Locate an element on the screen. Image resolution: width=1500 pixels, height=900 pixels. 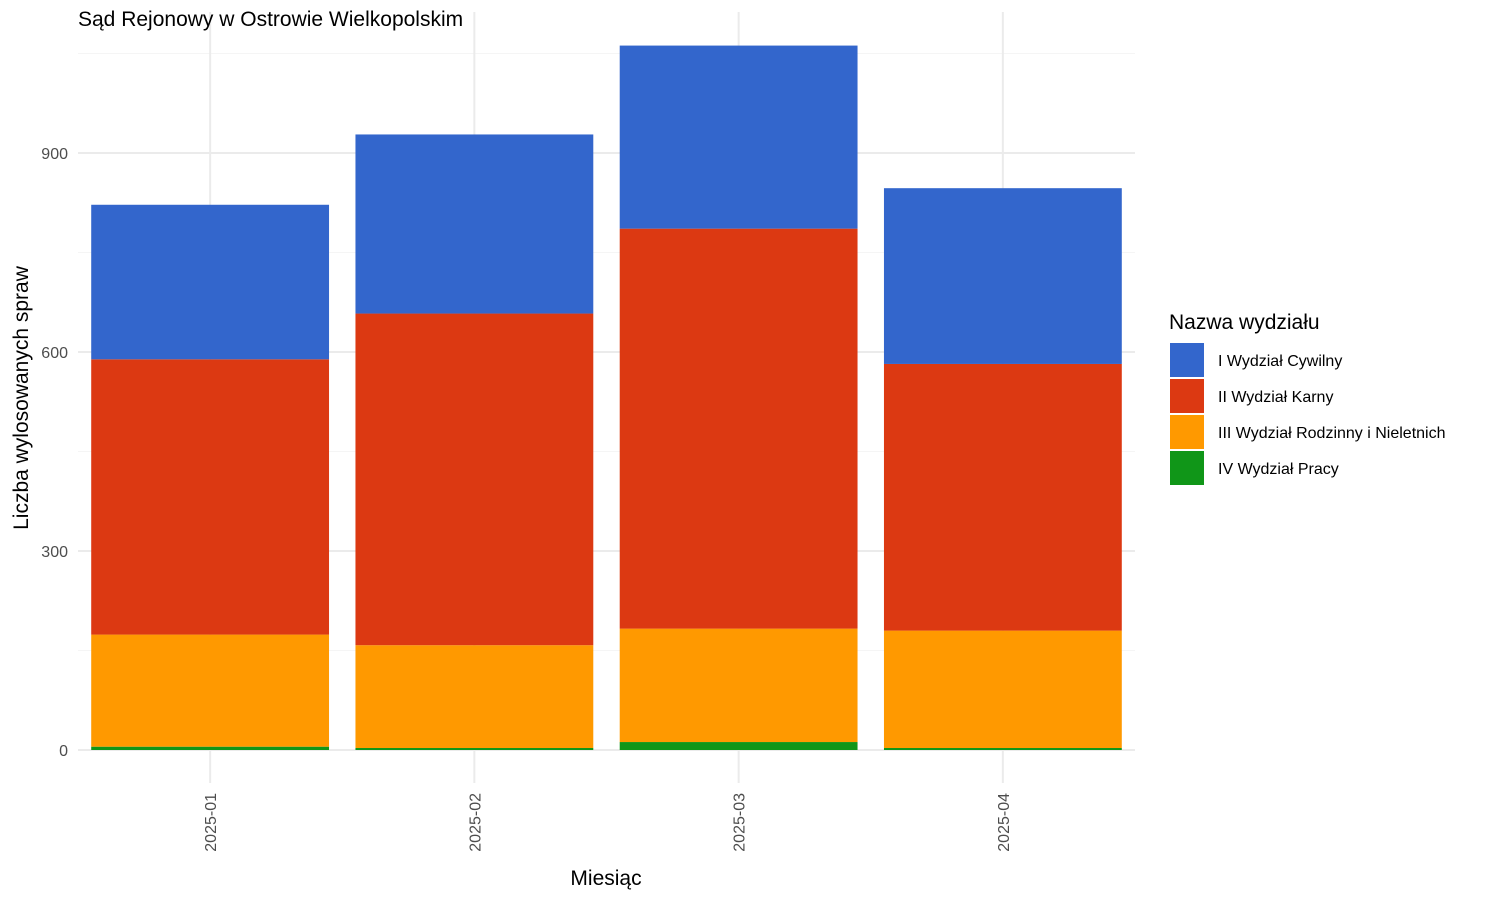
y-axis-ticks: 0 300 600 900 is located at coordinates (54, 453).